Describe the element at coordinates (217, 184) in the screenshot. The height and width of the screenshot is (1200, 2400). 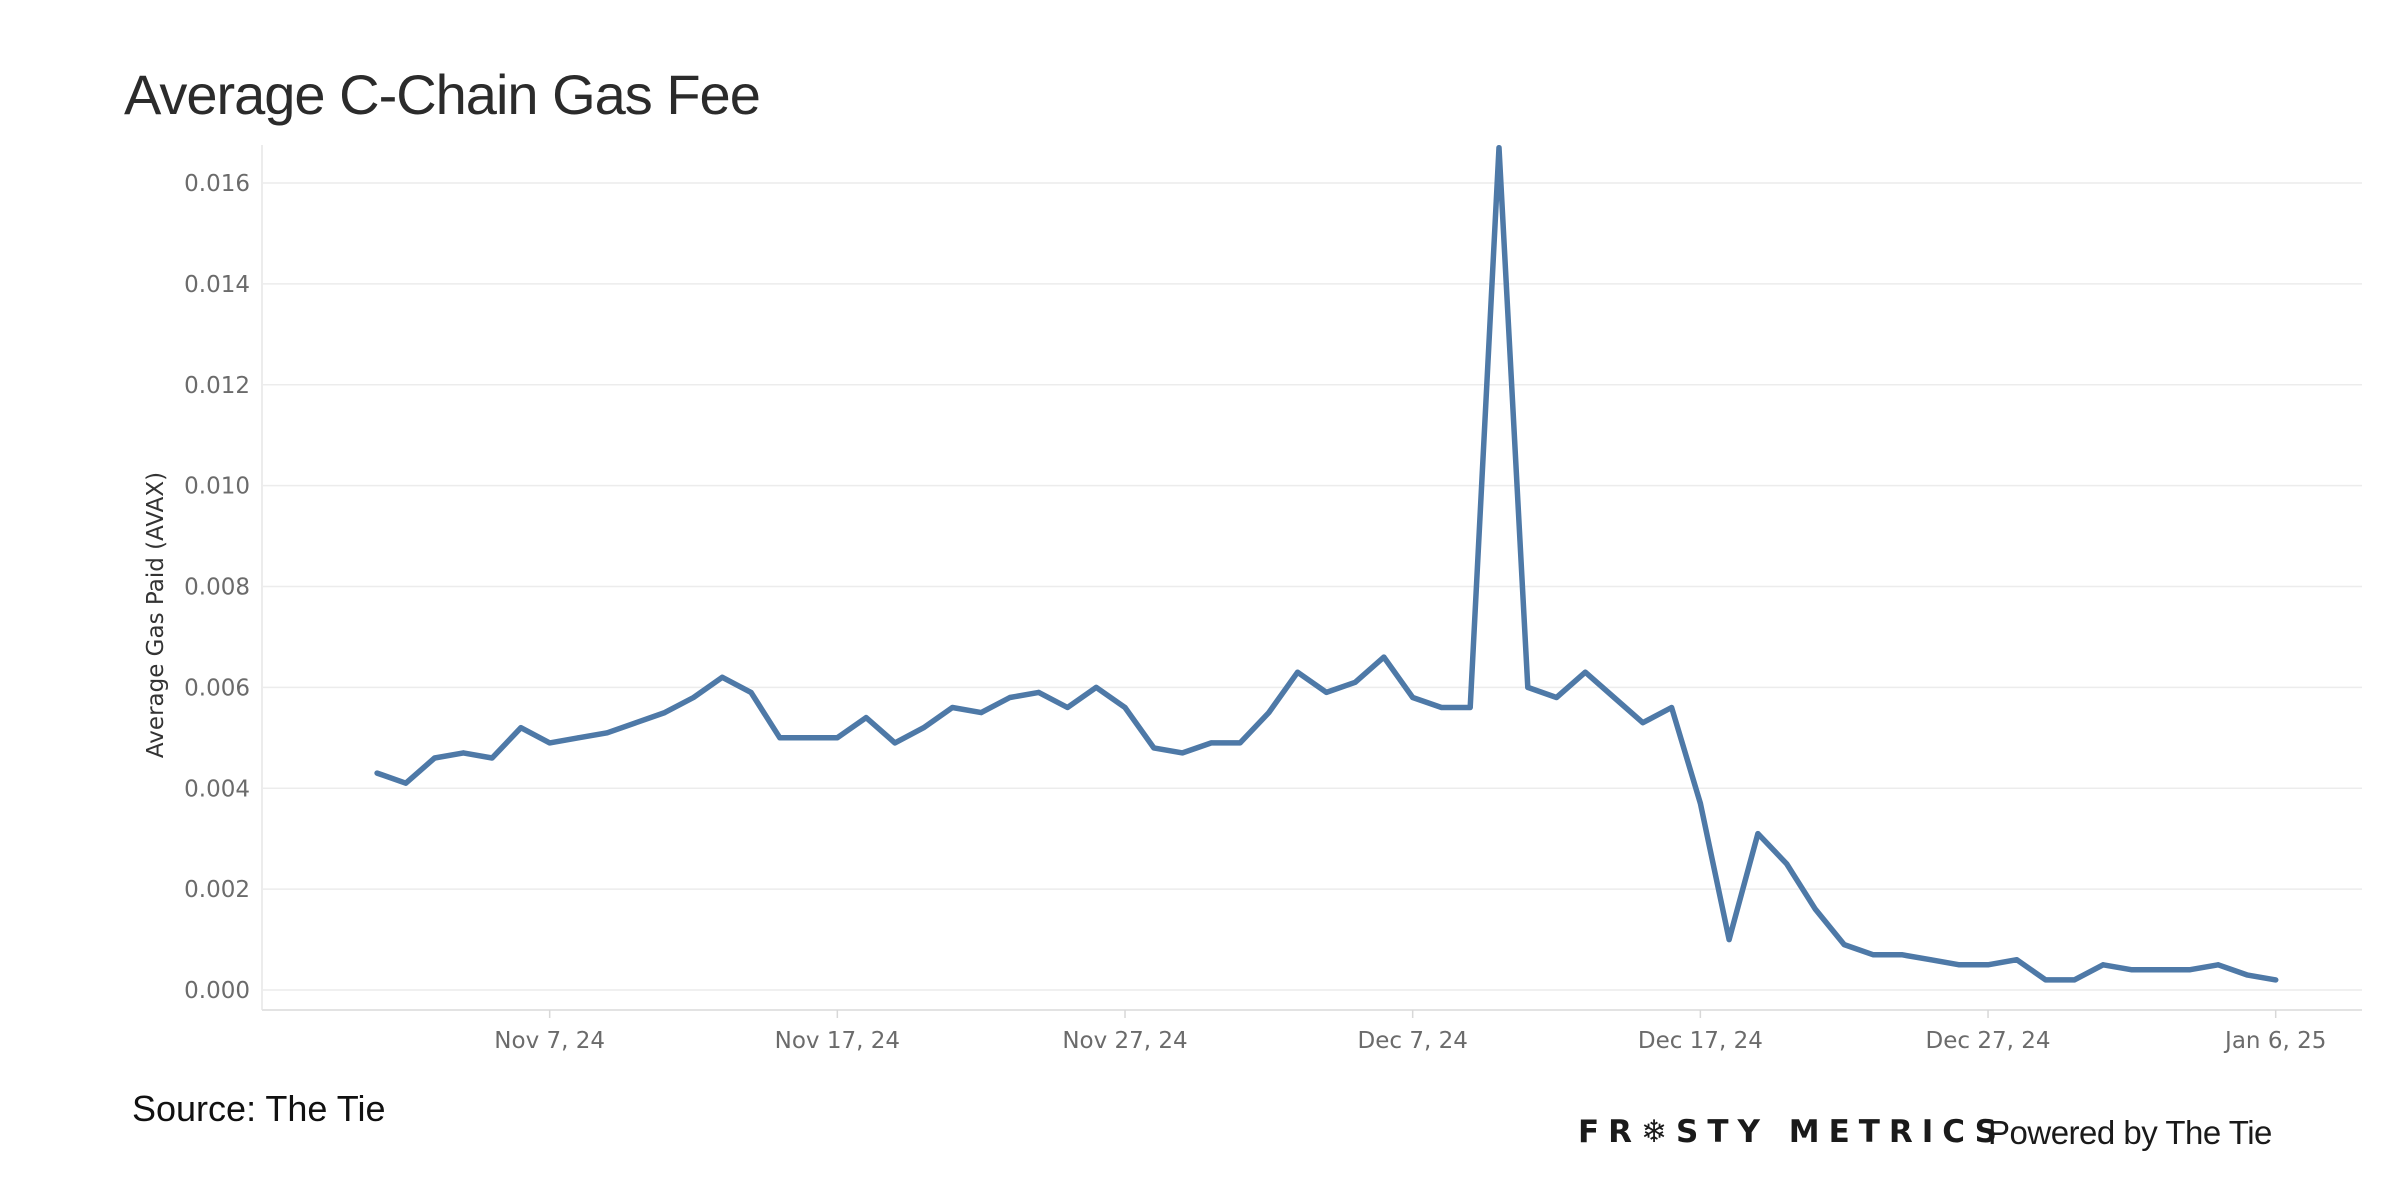
I see `y-tick-label: 0.016` at that location.